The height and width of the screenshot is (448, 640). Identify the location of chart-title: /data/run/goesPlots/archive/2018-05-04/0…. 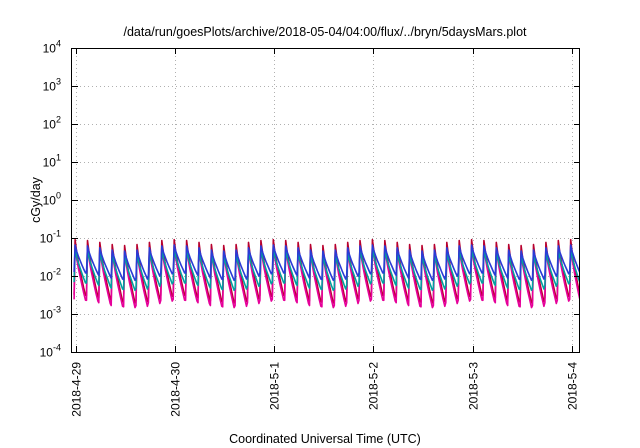
(325, 32).